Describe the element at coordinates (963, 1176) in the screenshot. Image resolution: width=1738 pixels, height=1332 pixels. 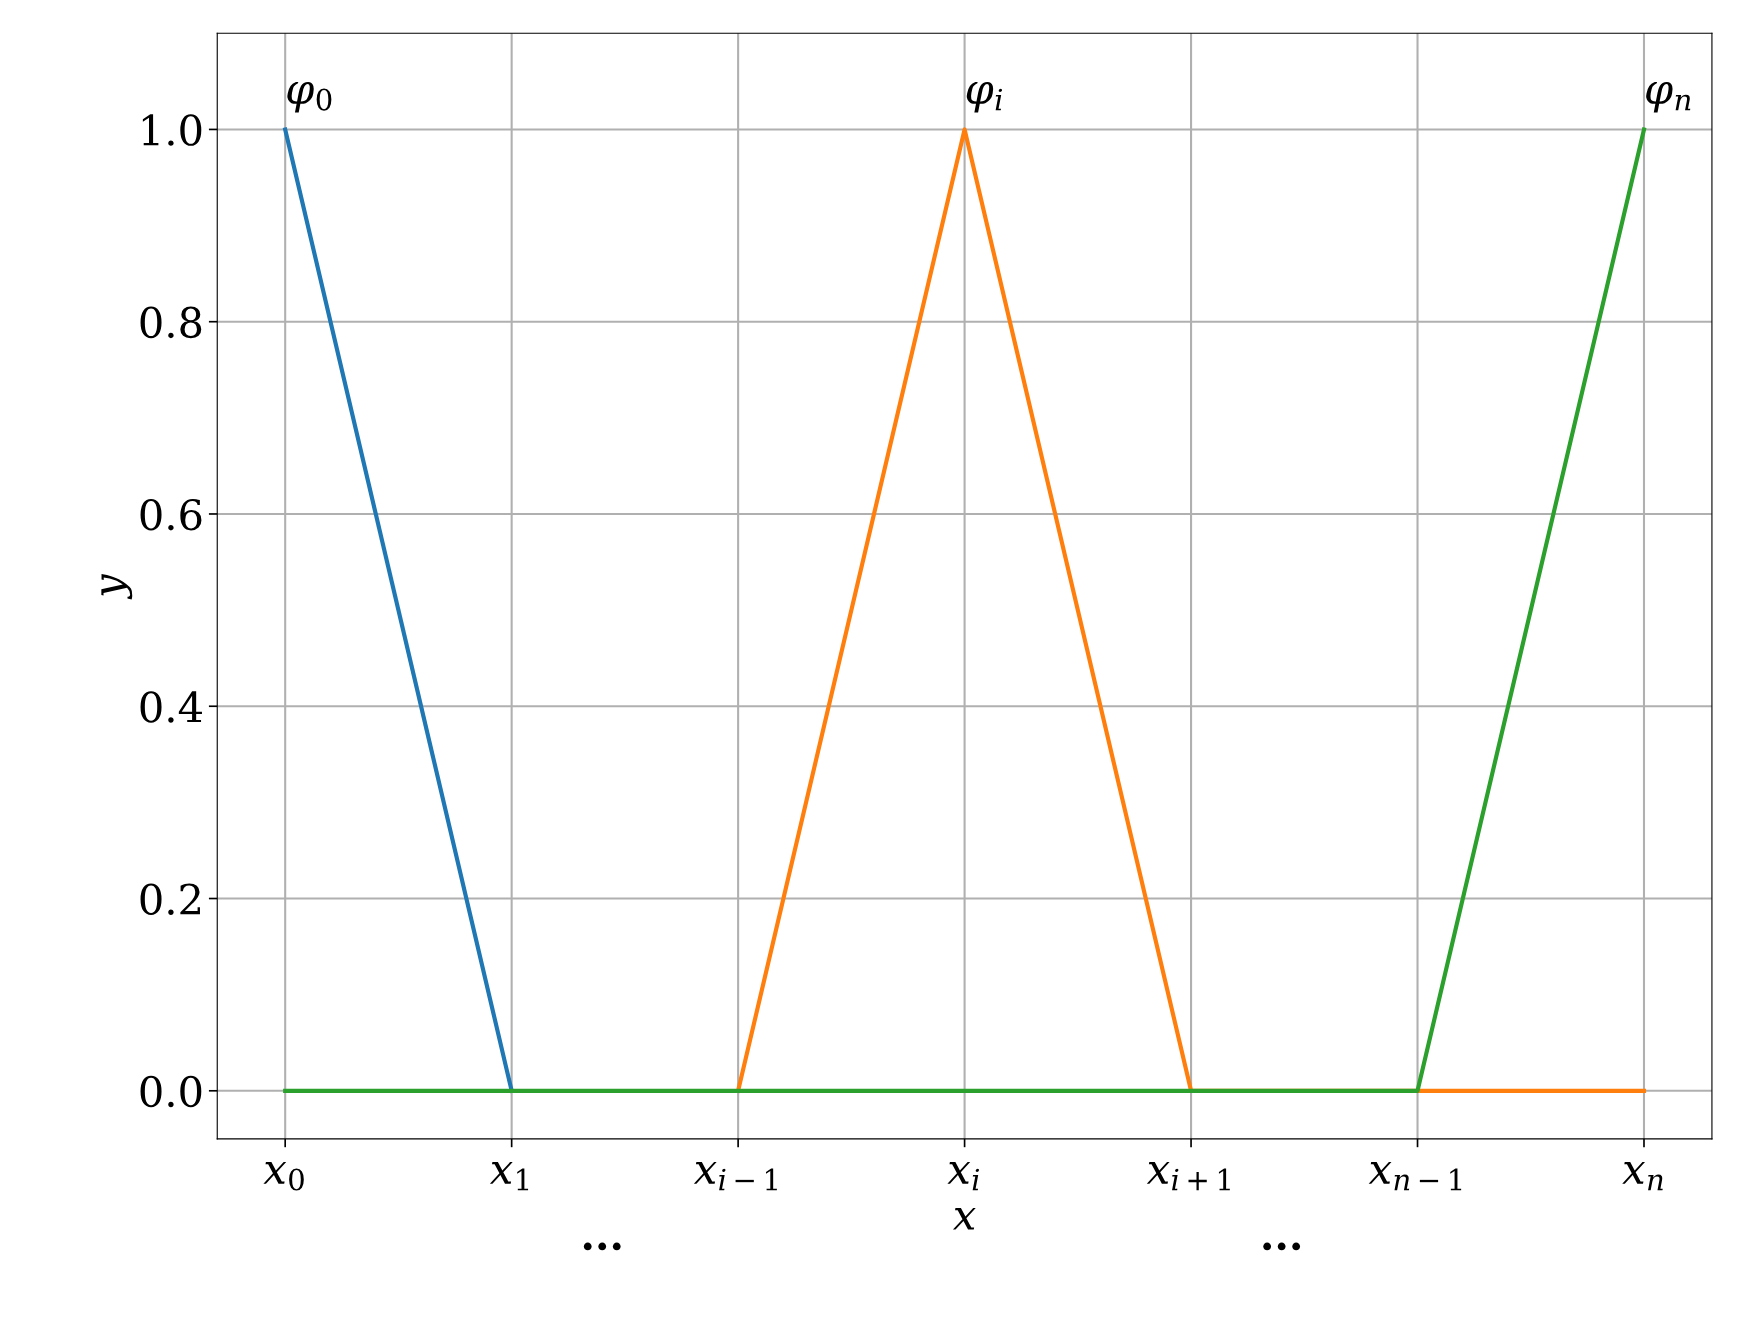
I see `x-tick-label: x$_{i}$` at that location.